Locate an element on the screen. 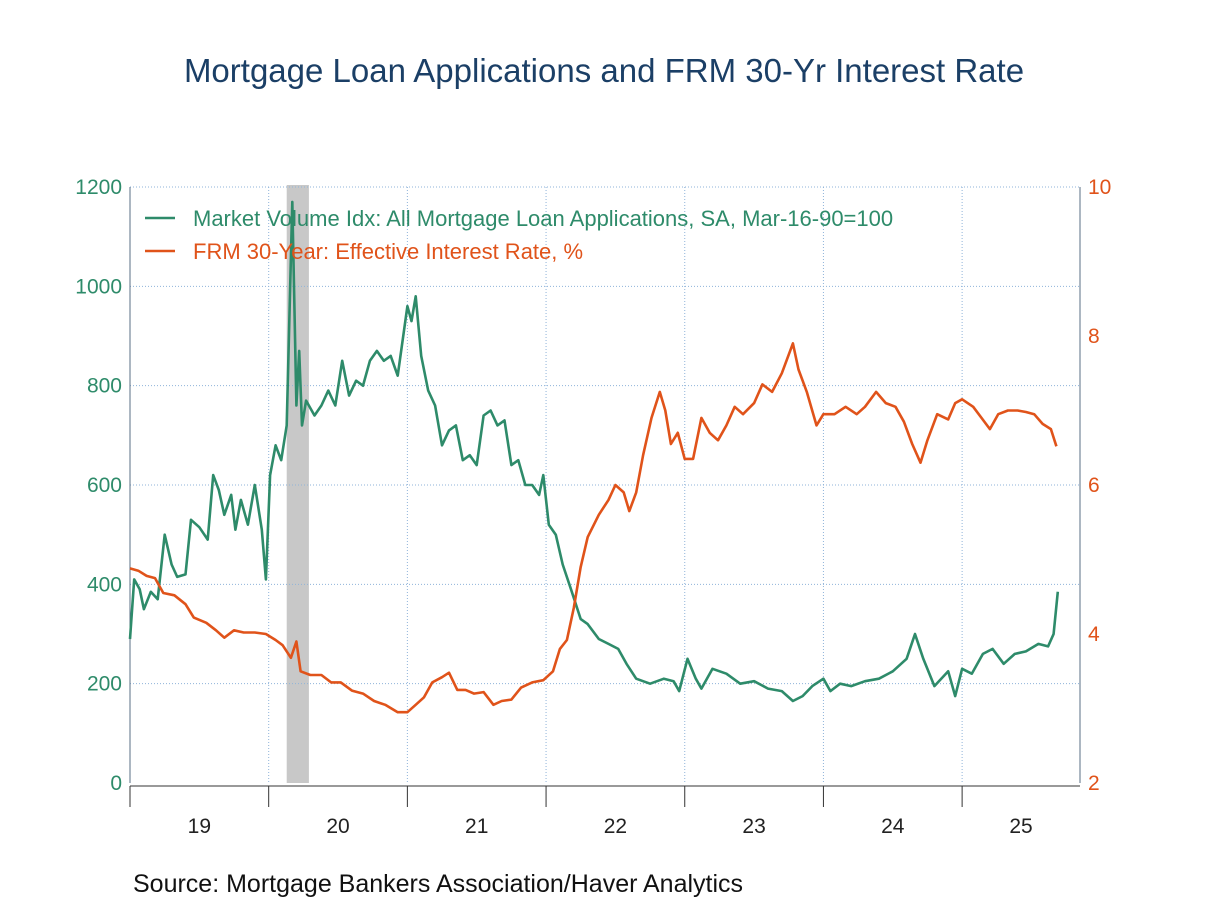 The height and width of the screenshot is (906, 1208). y-left-tick-label: 400 is located at coordinates (104, 584).